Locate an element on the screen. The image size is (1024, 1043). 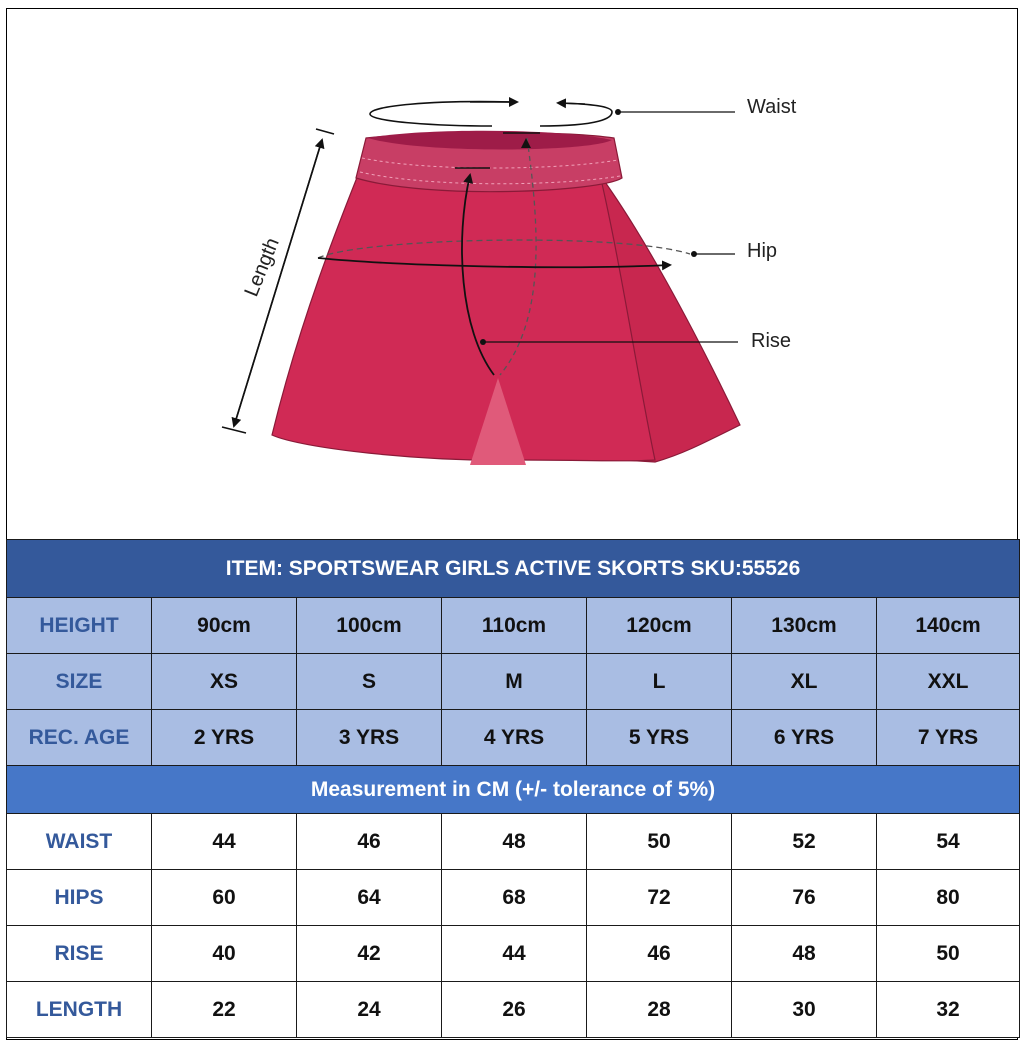
table-cell: 3 YRS is located at coordinates (369, 737).